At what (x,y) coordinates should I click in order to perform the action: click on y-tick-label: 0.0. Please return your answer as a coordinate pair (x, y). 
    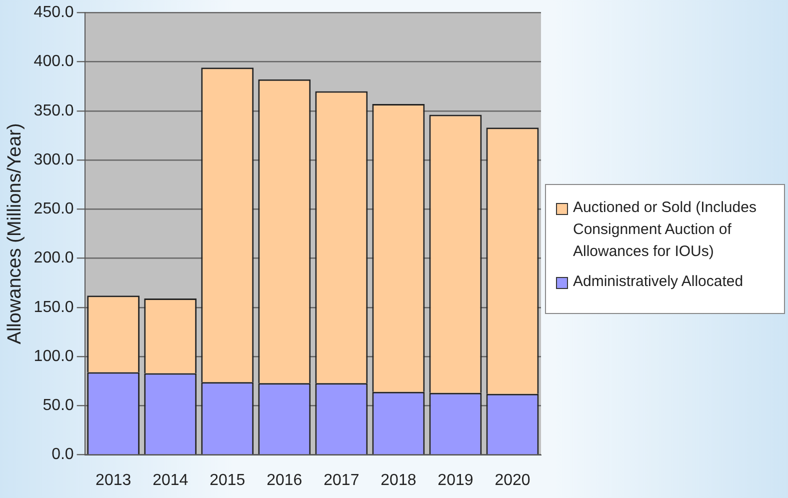
    Looking at the image, I should click on (63, 455).